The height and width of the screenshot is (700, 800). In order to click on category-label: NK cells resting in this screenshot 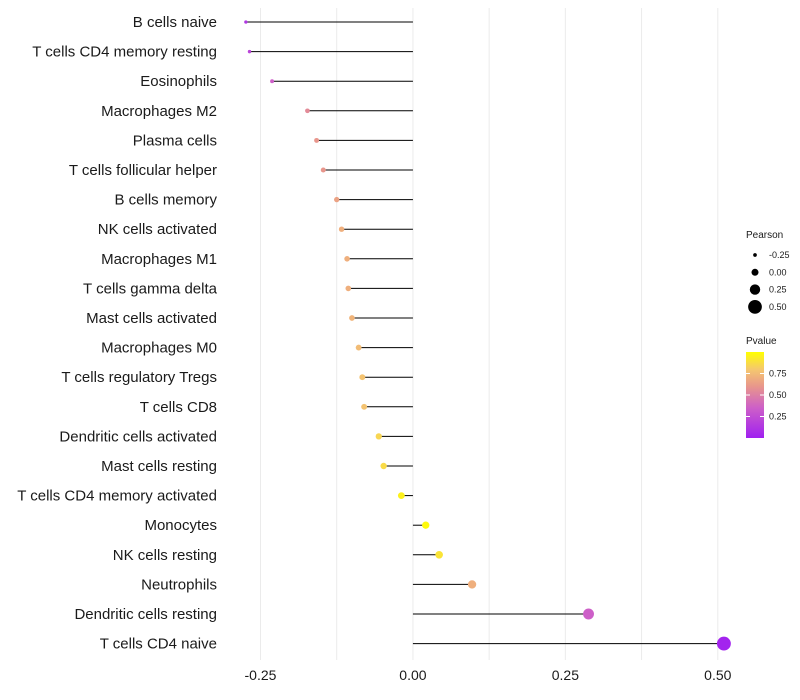, I will do `click(165, 555)`.